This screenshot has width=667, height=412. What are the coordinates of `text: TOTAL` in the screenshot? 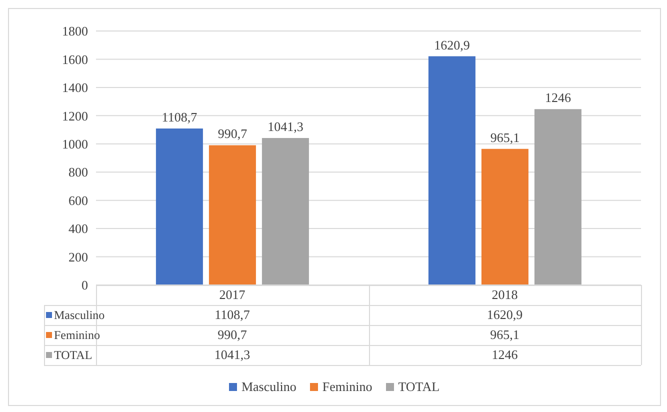 It's located at (73, 355).